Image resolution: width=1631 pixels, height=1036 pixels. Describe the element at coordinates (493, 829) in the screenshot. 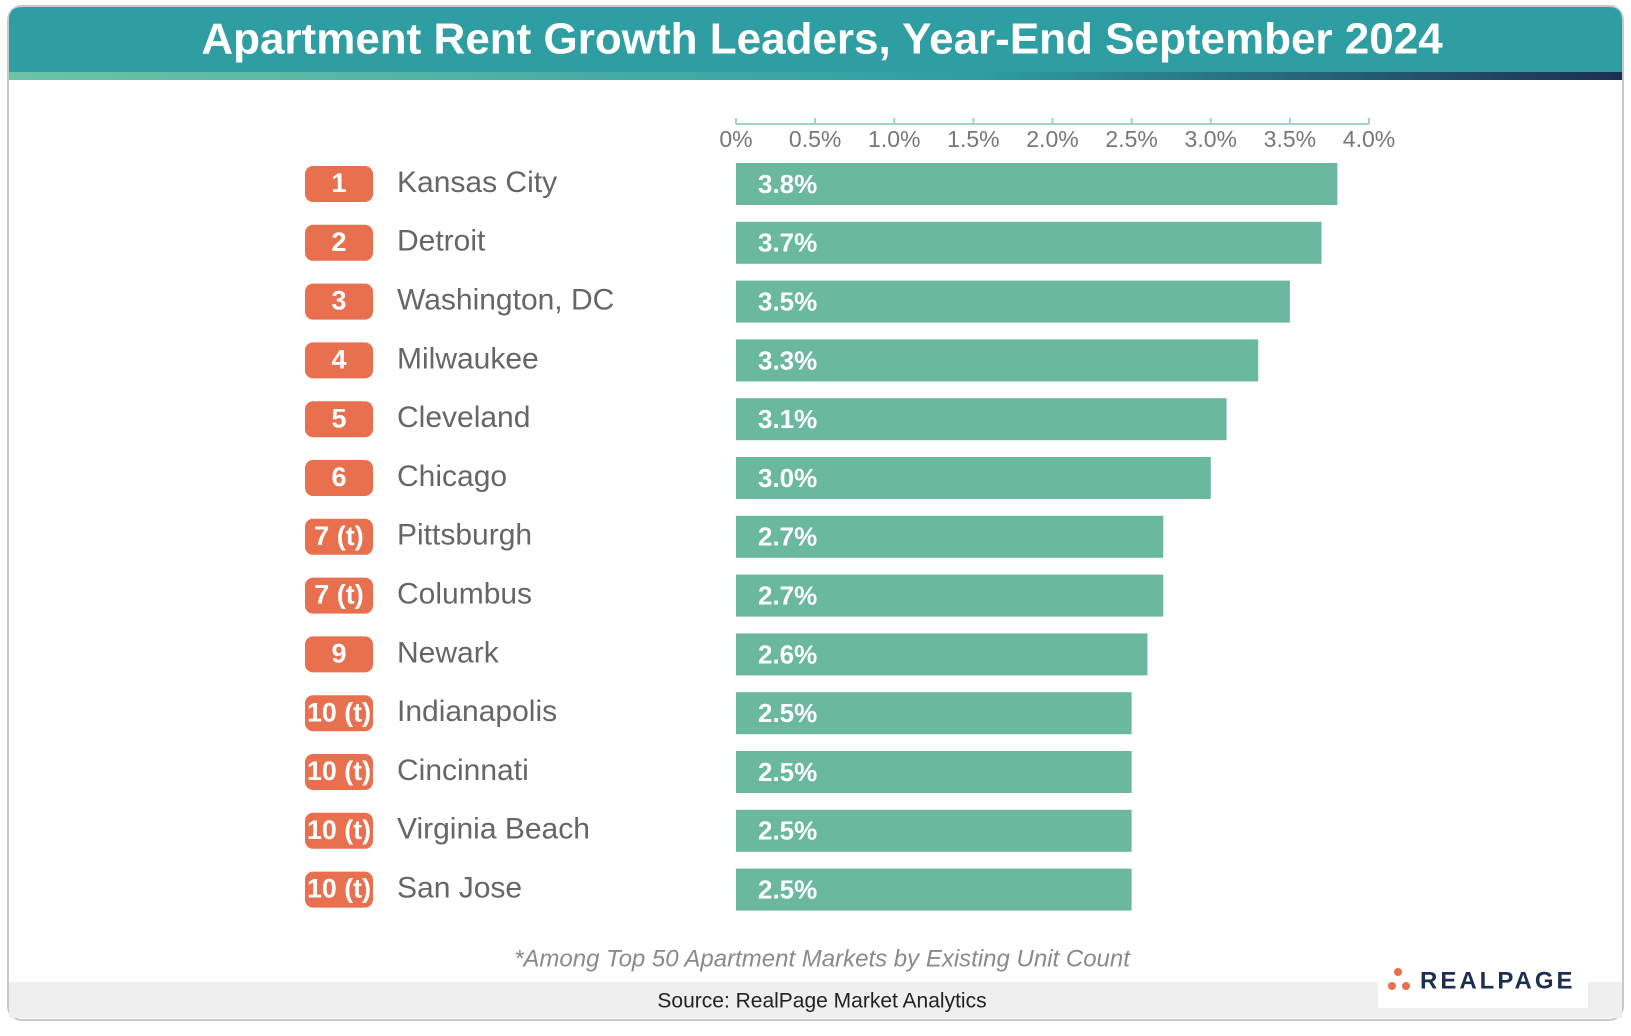

I see `category-label: Virginia Beach` at that location.